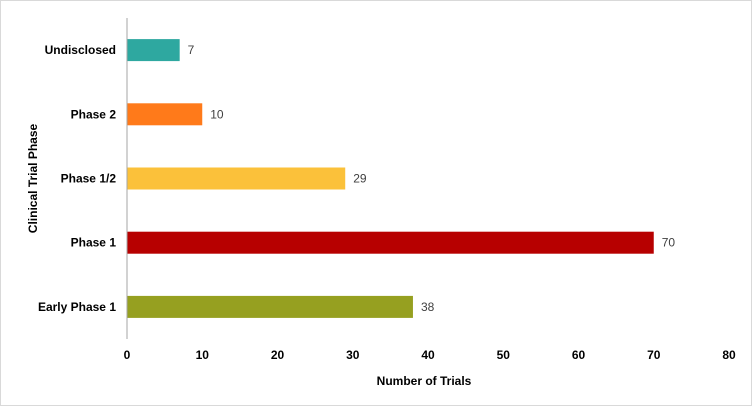 The height and width of the screenshot is (406, 752). What do you see at coordinates (153, 50) in the screenshot?
I see `bar-undisclosed` at bounding box center [153, 50].